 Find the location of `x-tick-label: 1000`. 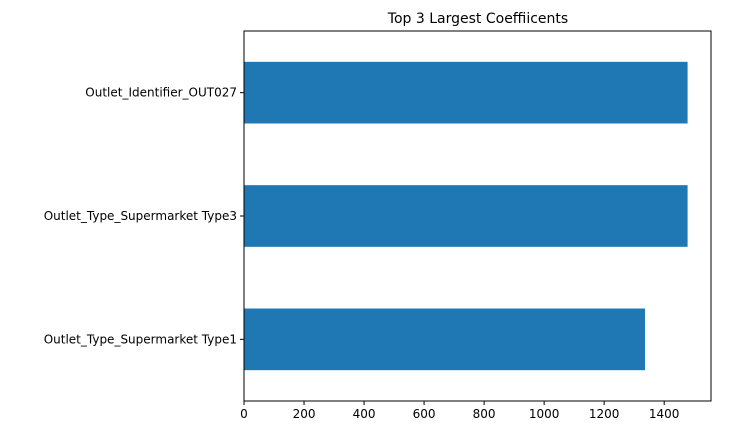

x-tick-label: 1000 is located at coordinates (544, 414).